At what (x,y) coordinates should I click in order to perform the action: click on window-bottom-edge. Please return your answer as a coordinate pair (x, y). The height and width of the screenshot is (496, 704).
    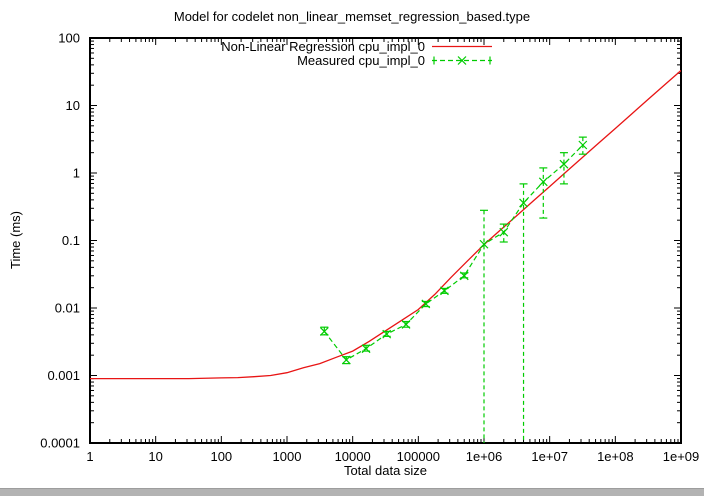
    Looking at the image, I should click on (352, 492).